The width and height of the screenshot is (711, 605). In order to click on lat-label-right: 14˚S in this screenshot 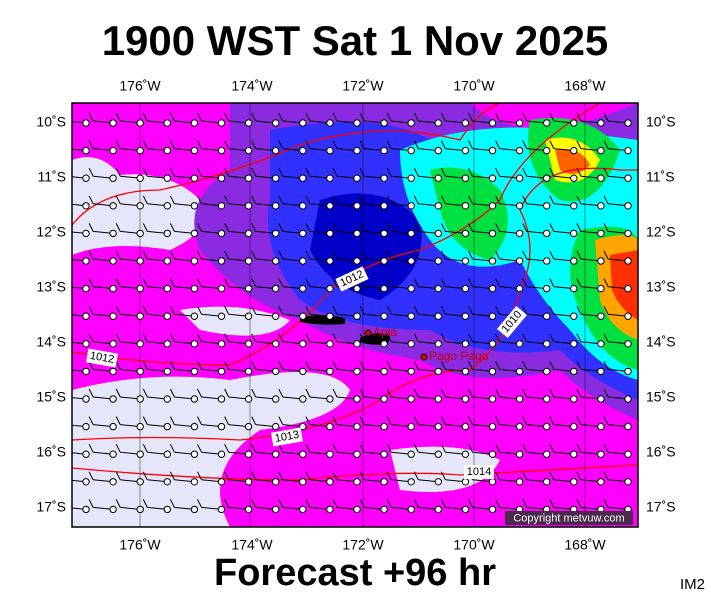, I will do `click(661, 342)`.